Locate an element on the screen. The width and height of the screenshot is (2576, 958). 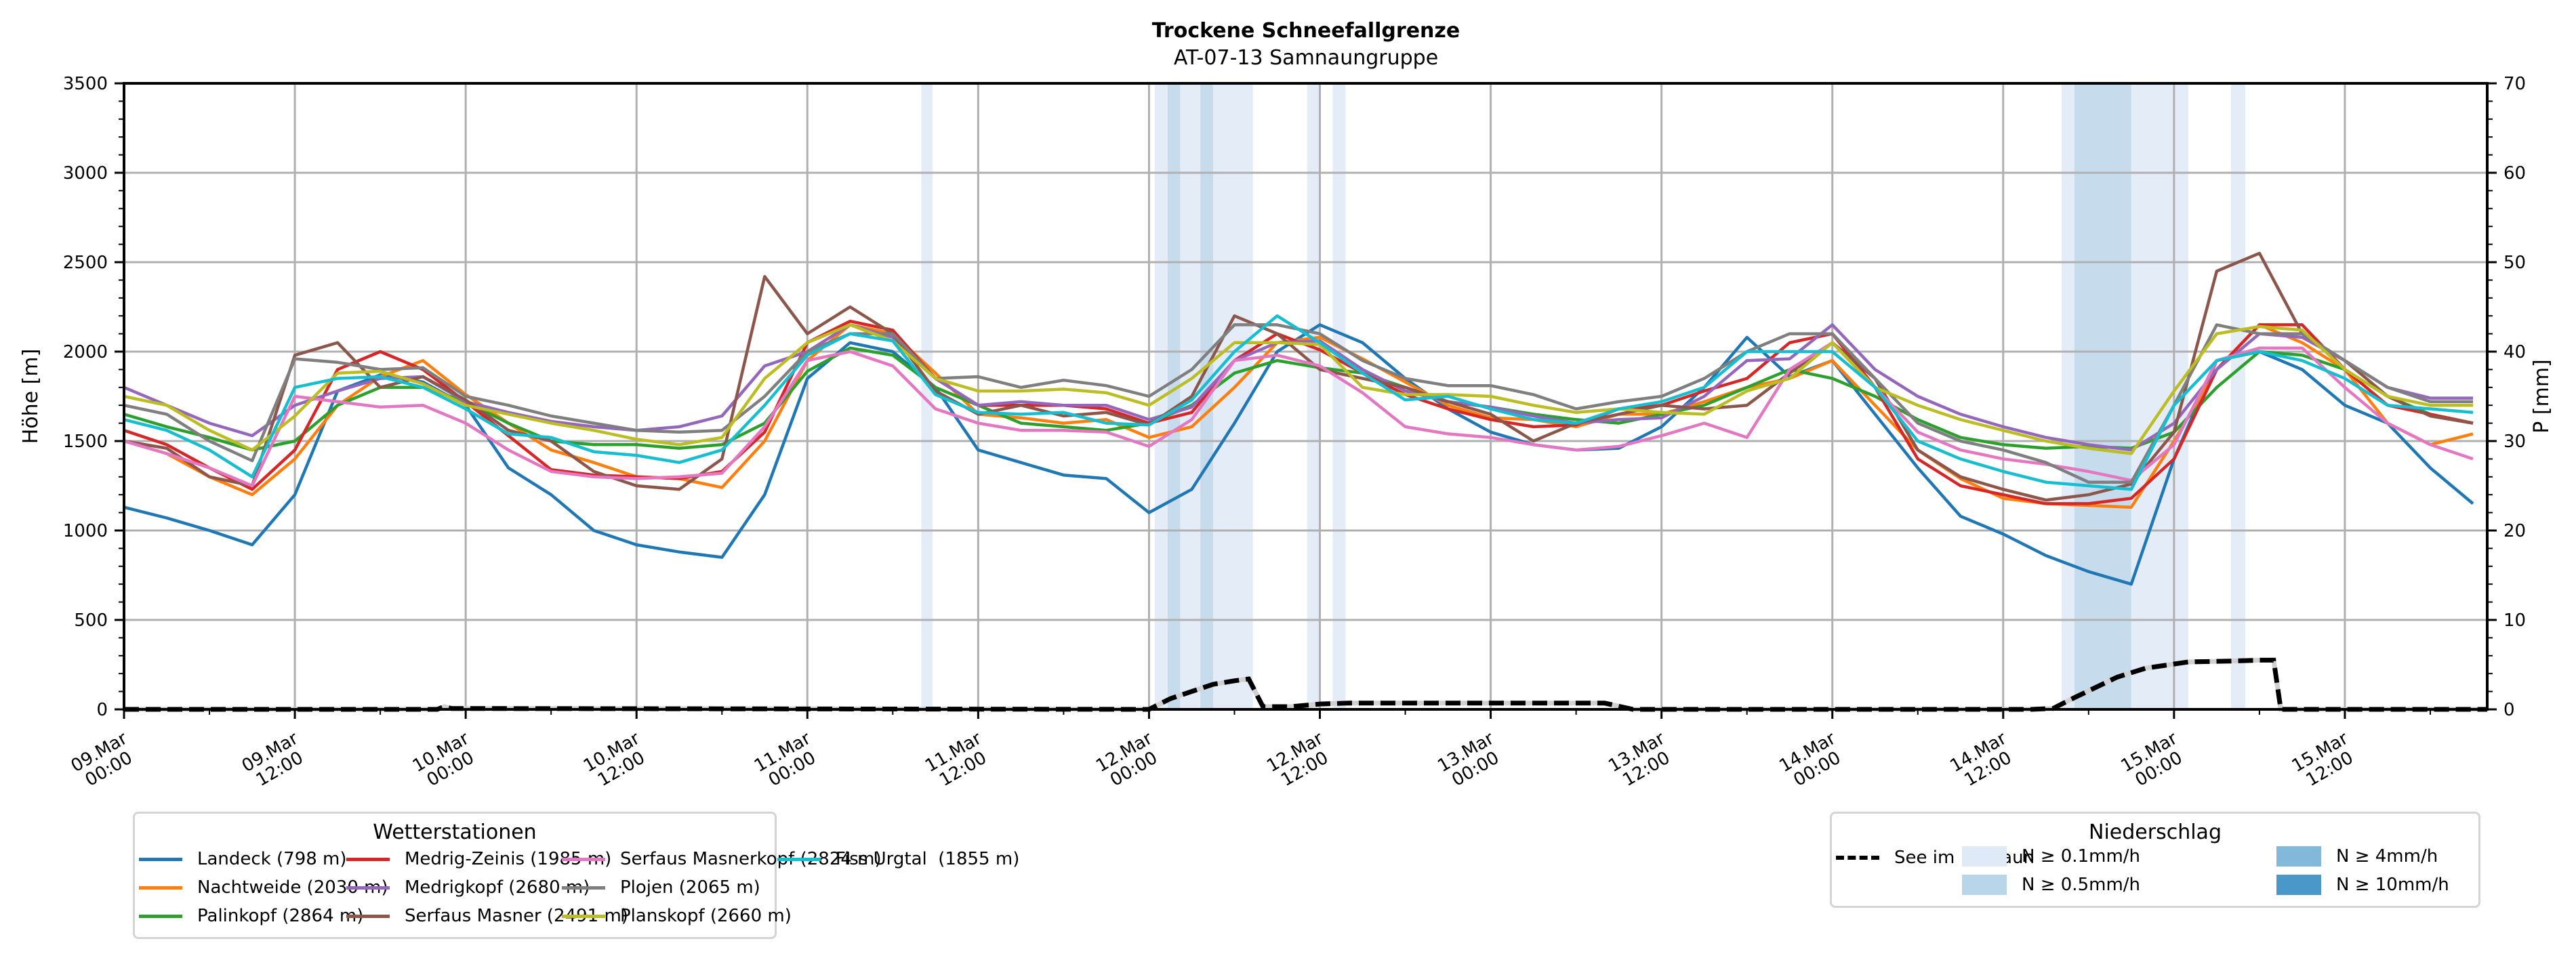
x-tick-label: 10.Mar00:00 is located at coordinates (446, 760).